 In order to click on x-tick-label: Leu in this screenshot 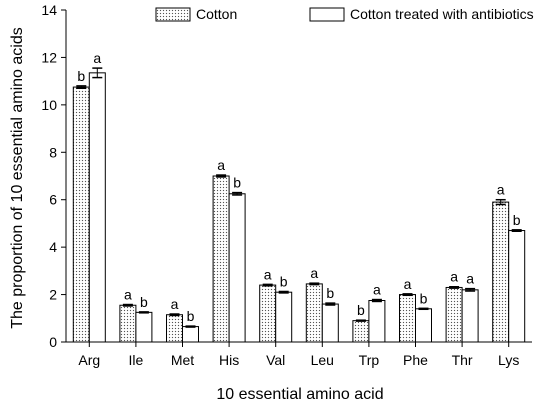, I will do `click(322, 360)`.